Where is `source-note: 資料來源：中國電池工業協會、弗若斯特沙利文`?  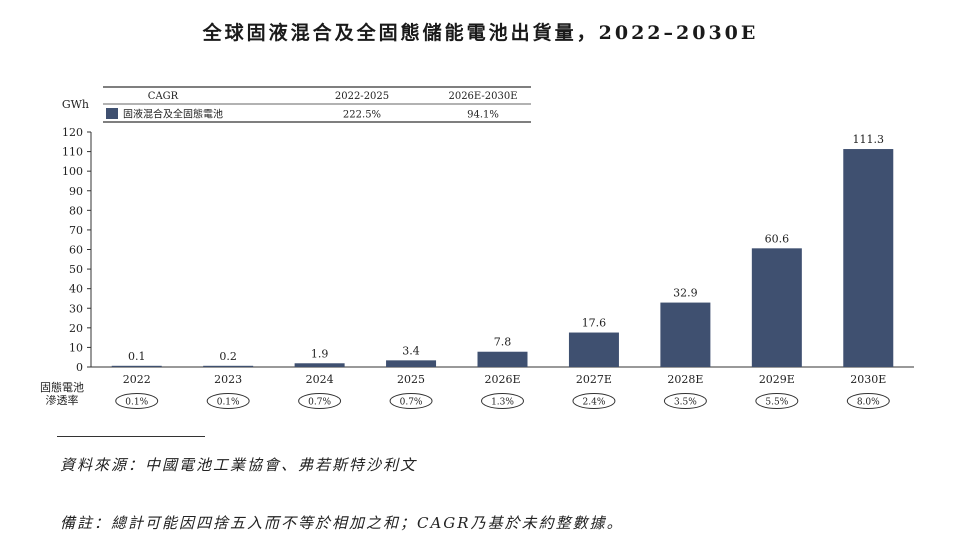
source-note: 資料來源：中國電池工業協會、弗若斯特沙利文 is located at coordinates (239, 465).